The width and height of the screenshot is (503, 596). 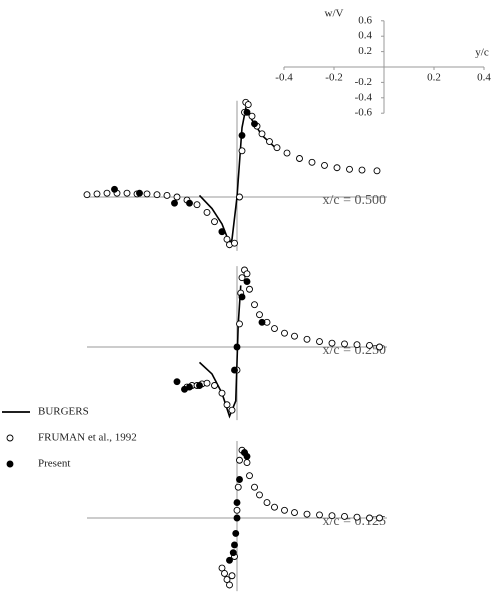 What do you see at coordinates (365, 20) in the screenshot?
I see `y-tick-label: 0.6` at bounding box center [365, 20].